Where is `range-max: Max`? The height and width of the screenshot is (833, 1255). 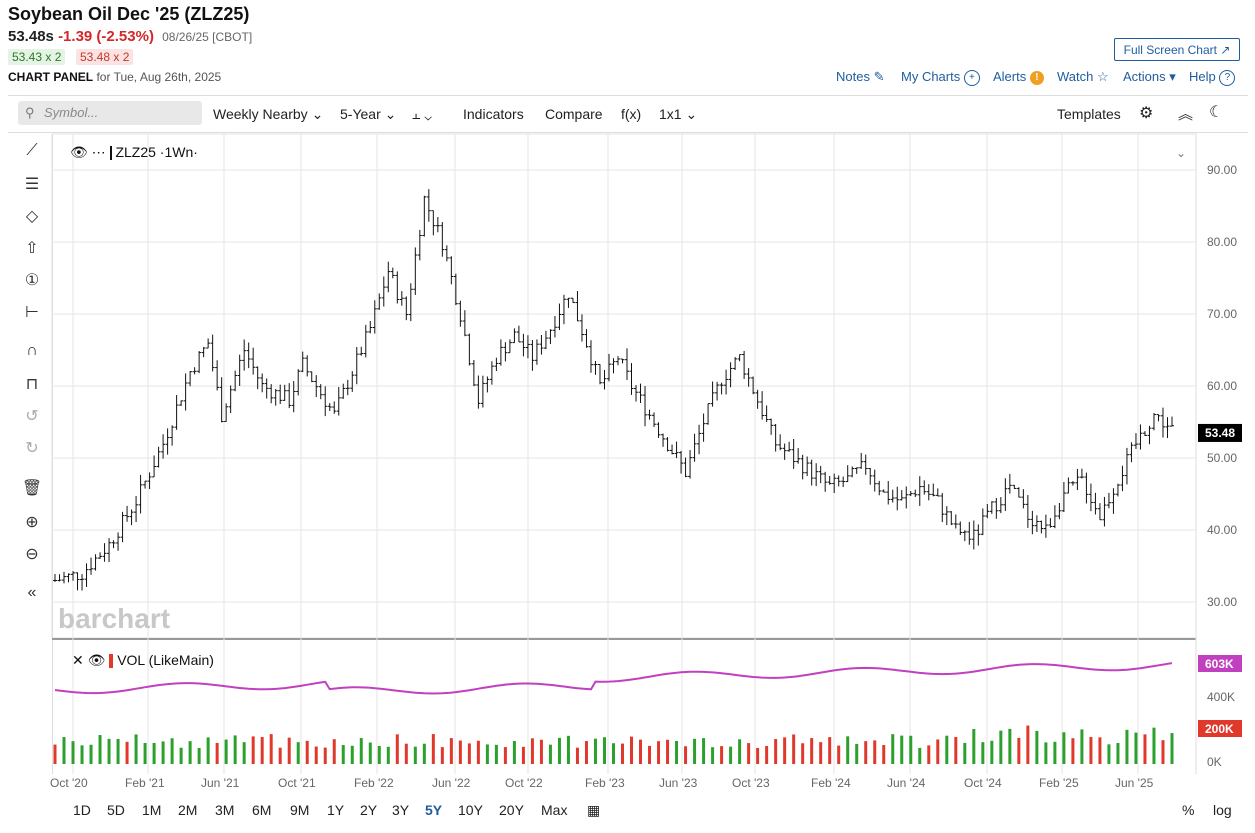
range-max: Max is located at coordinates (554, 810).